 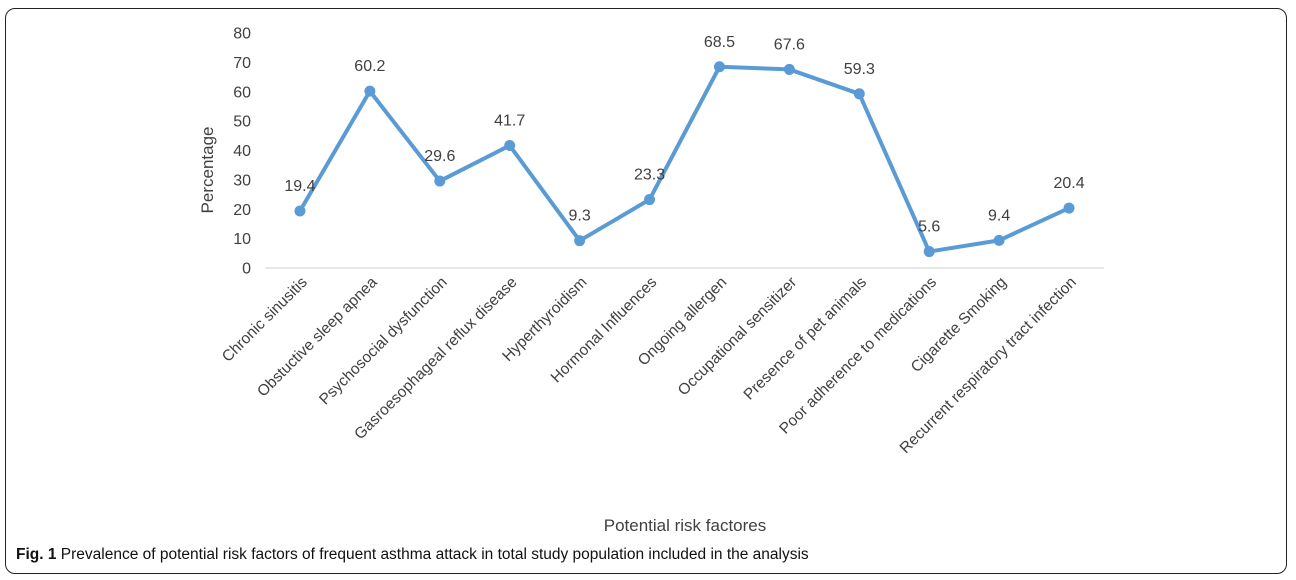 I want to click on x-tick-label: Obstuctive sleep apnea, so click(x=317, y=337).